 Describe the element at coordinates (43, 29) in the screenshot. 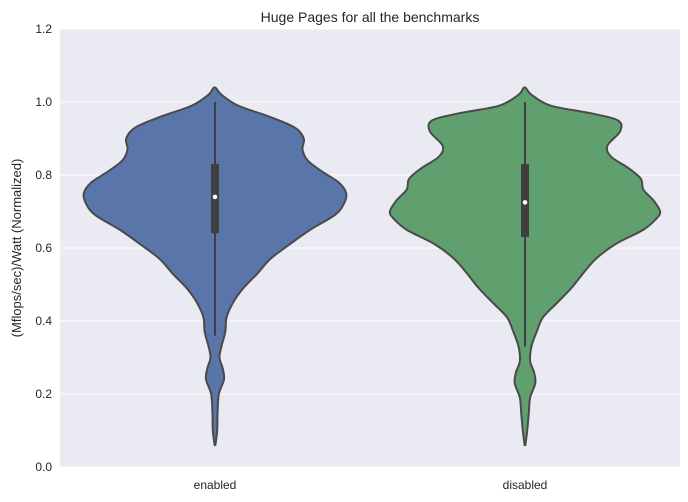

I see `y-tick-label: 1.2` at that location.